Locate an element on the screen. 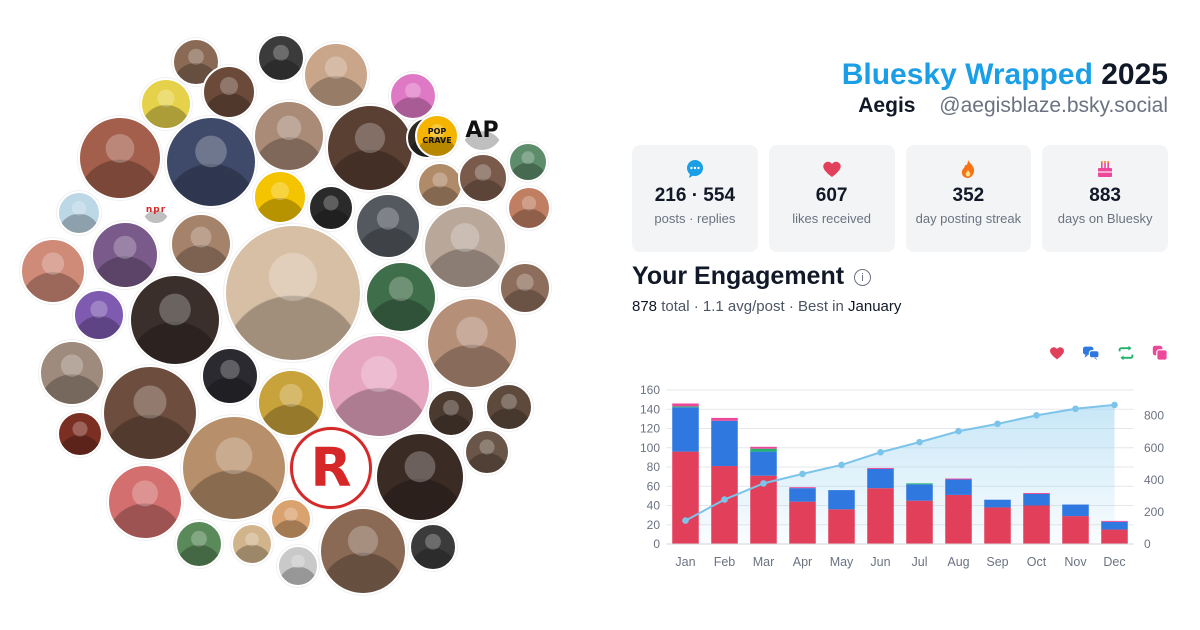  logo-avatar: R is located at coordinates (331, 468).